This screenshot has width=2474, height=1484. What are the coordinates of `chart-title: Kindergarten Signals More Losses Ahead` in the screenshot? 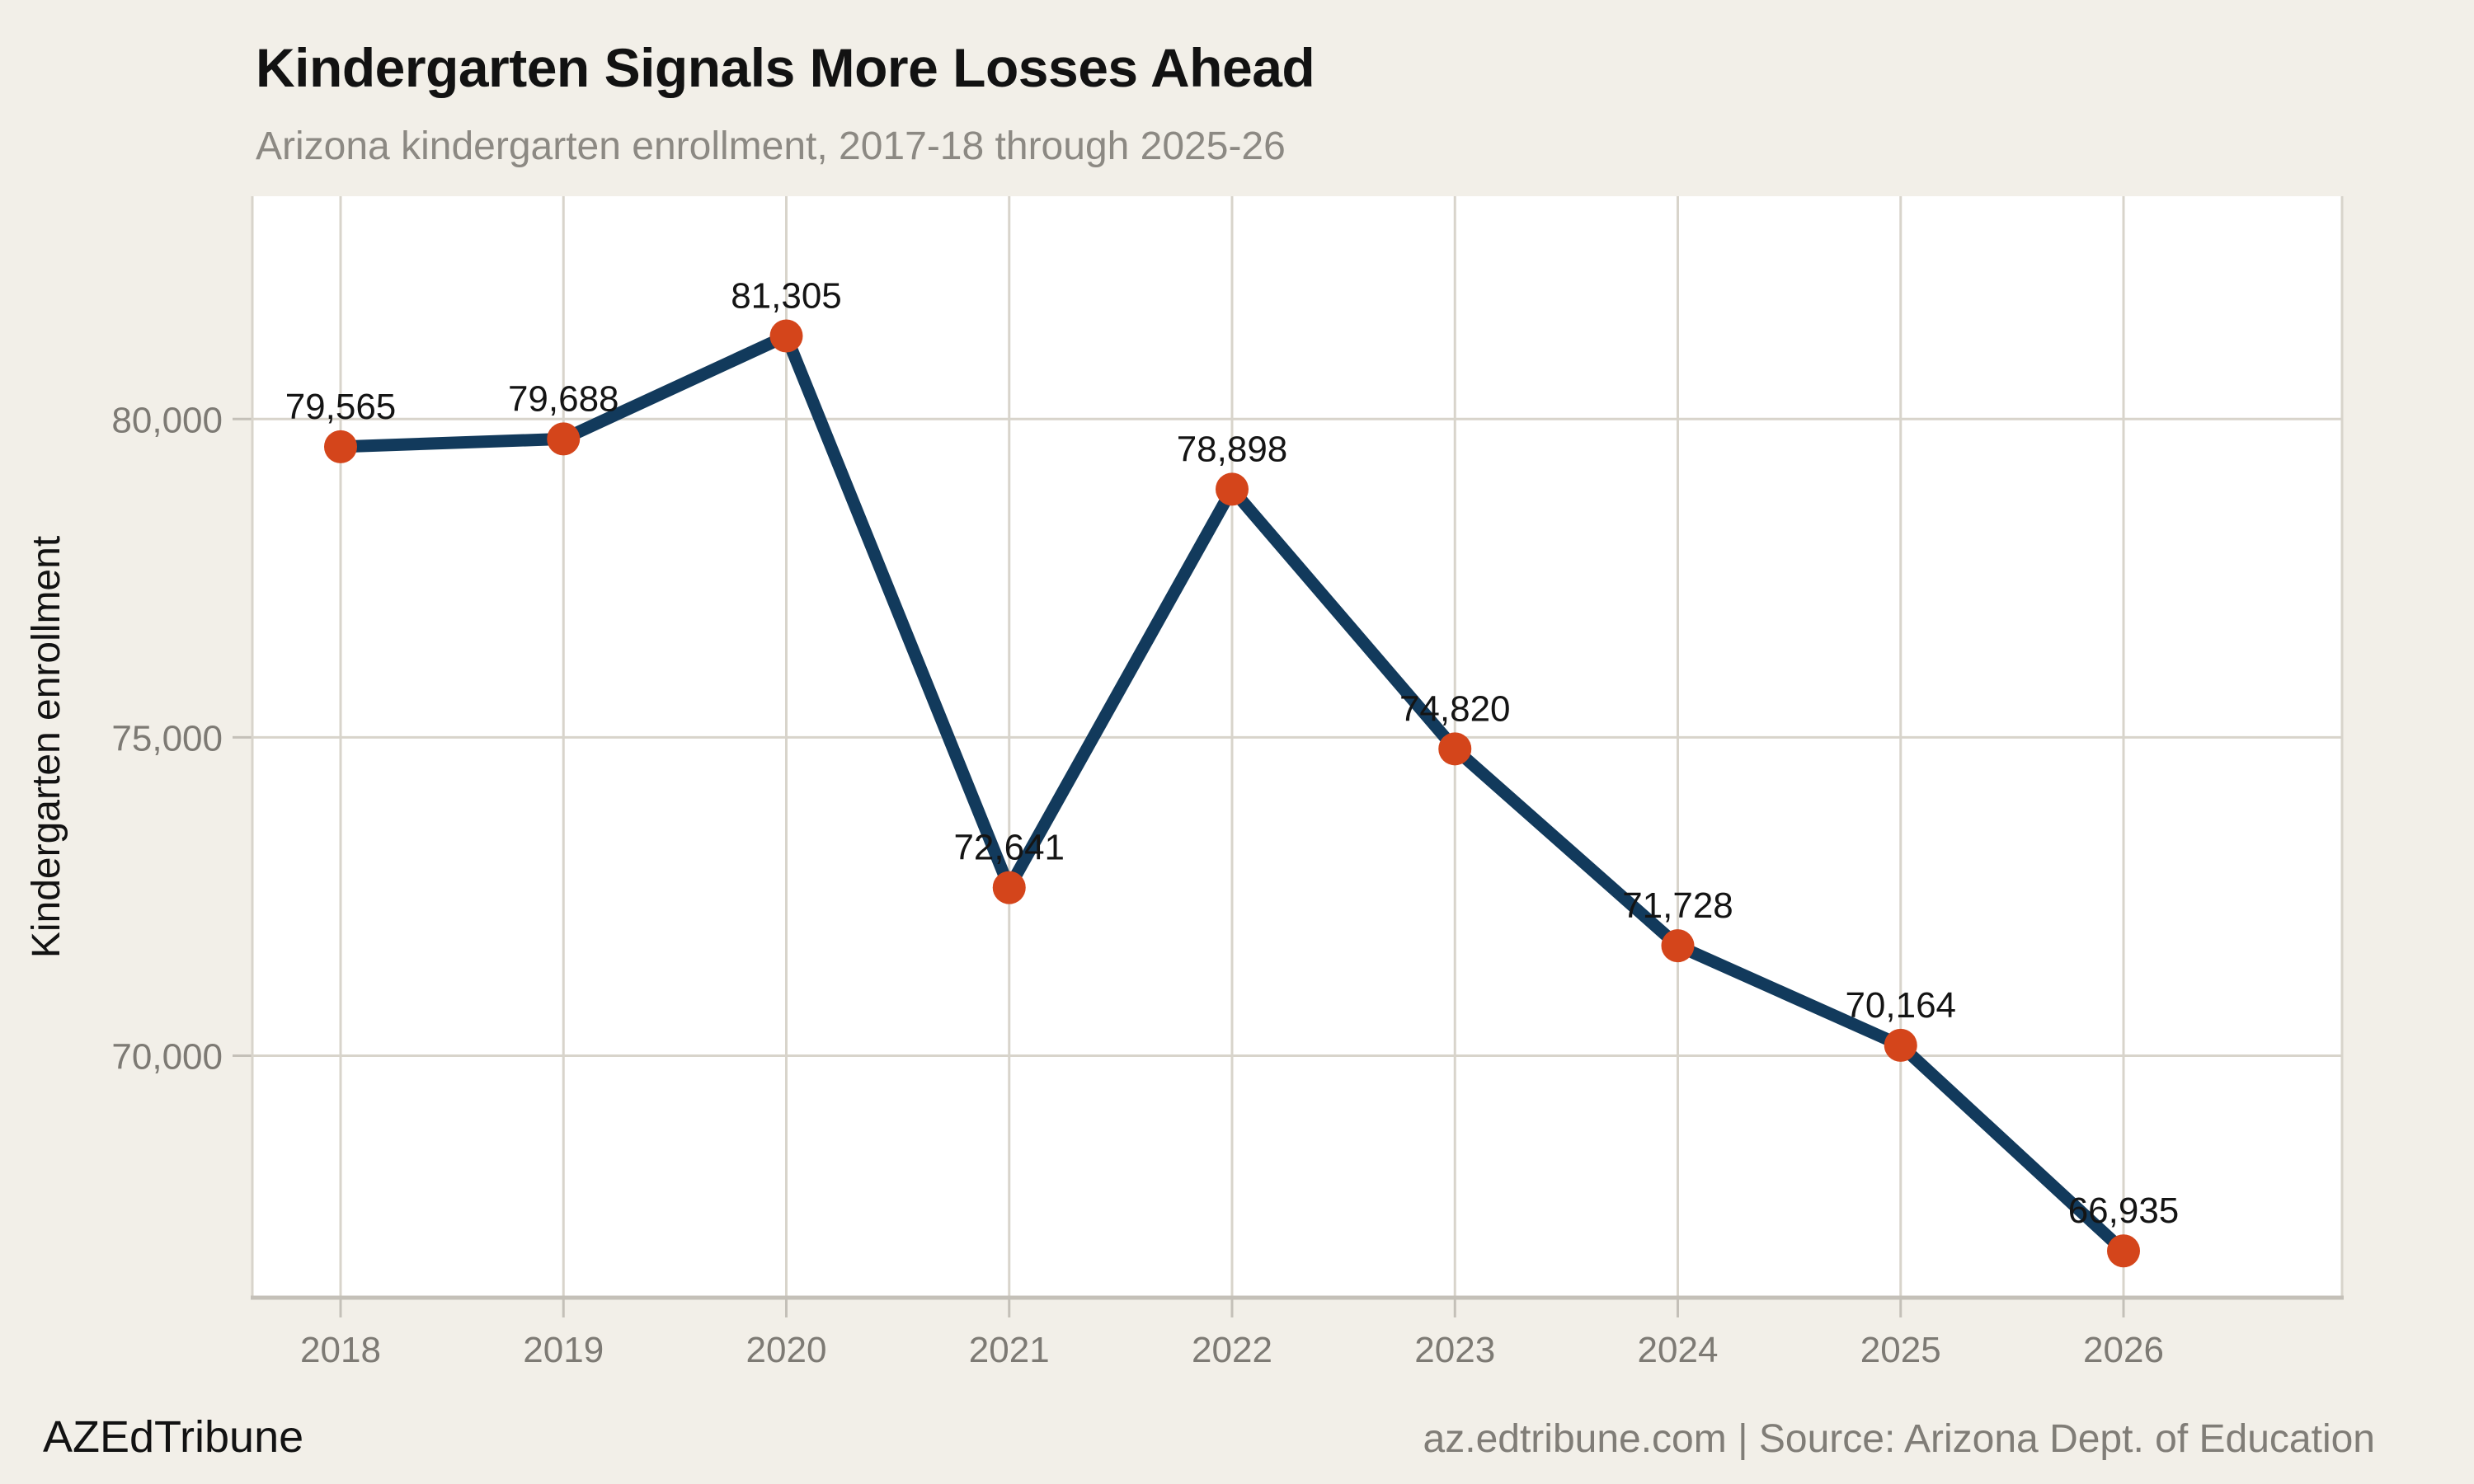 It's located at (785, 67).